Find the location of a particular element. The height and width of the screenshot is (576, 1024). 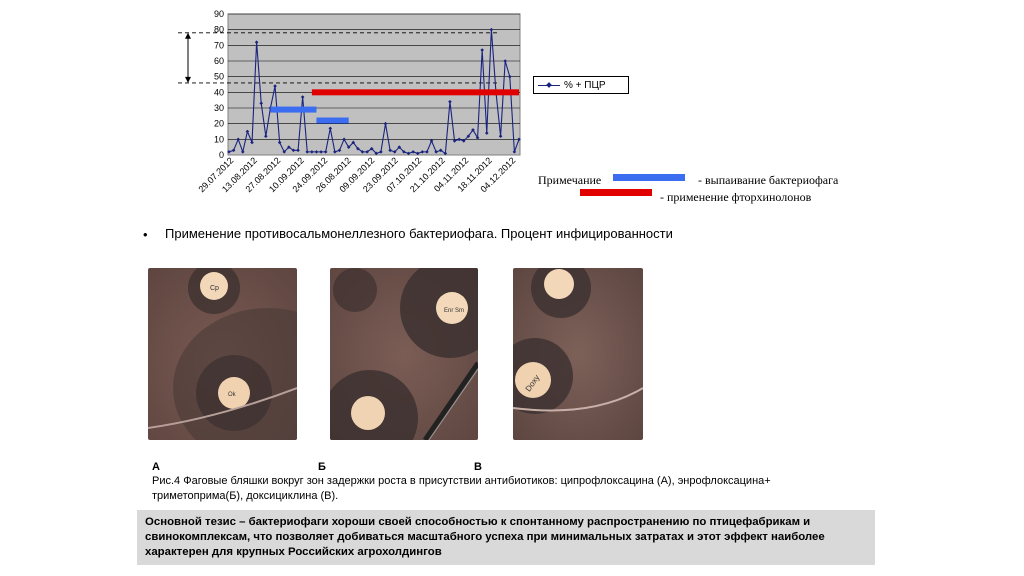

arrow-head-up-icon is located at coordinates (188, 35).